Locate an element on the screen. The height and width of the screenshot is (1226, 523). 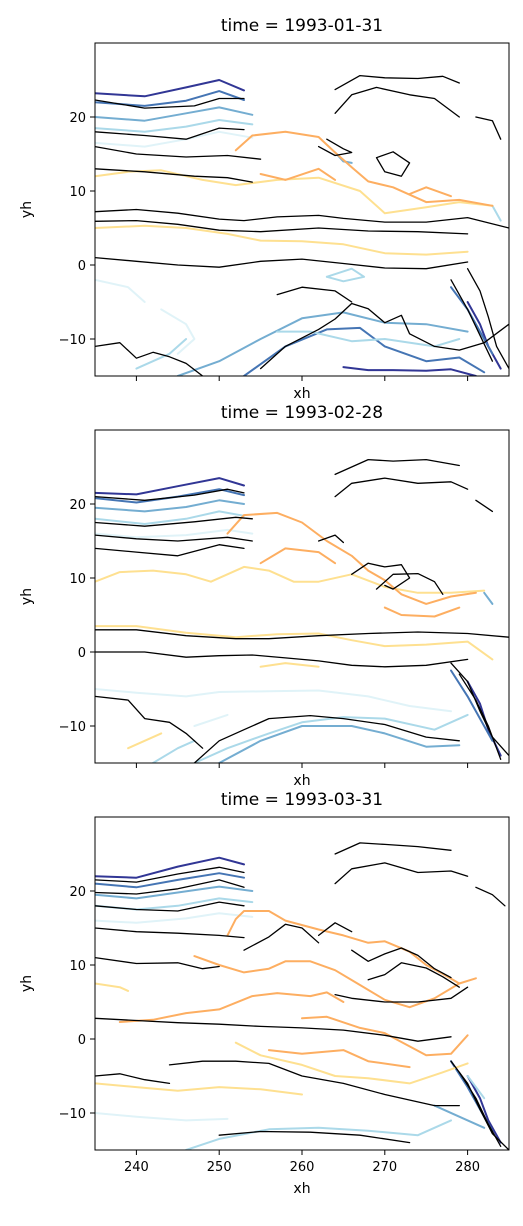
panel-title: time = 1993-02-28 is located at coordinates (302, 413).